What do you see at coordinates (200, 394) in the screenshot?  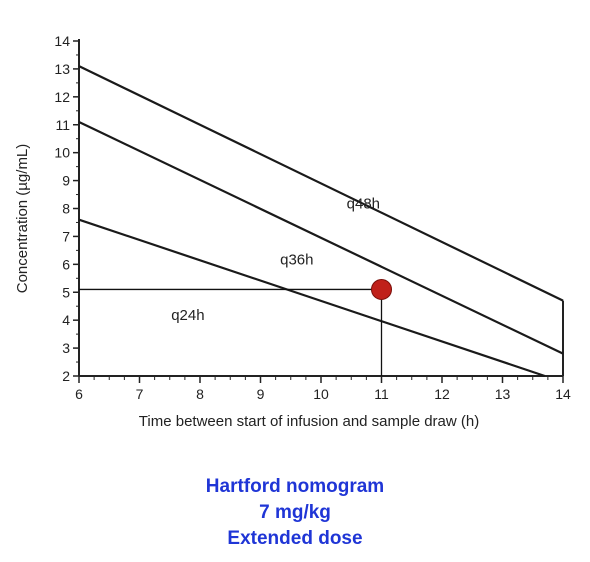 I see `x-tick-label: 8` at bounding box center [200, 394].